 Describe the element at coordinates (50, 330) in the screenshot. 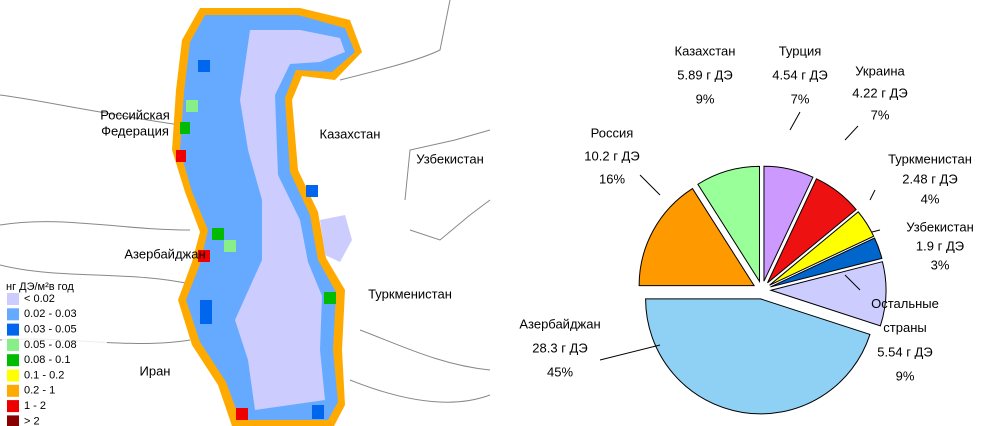

I see `legend-label: 0.03 - 0.05` at that location.